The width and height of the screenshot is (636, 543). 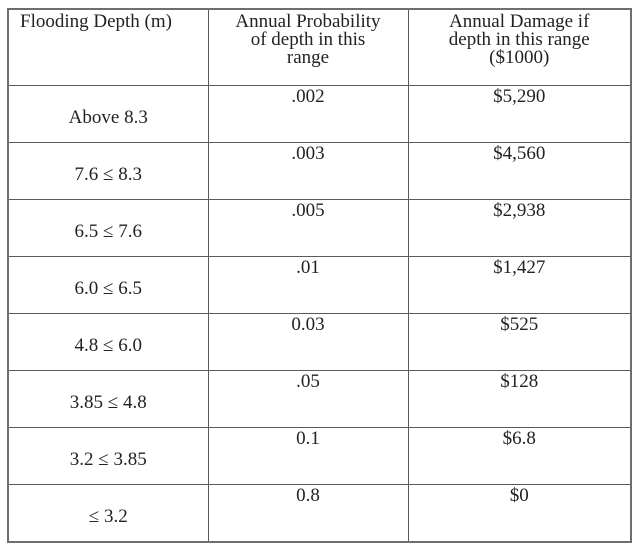 What do you see at coordinates (108, 228) in the screenshot?
I see `depth-cell: 6.5 ≤ 7.6` at bounding box center [108, 228].